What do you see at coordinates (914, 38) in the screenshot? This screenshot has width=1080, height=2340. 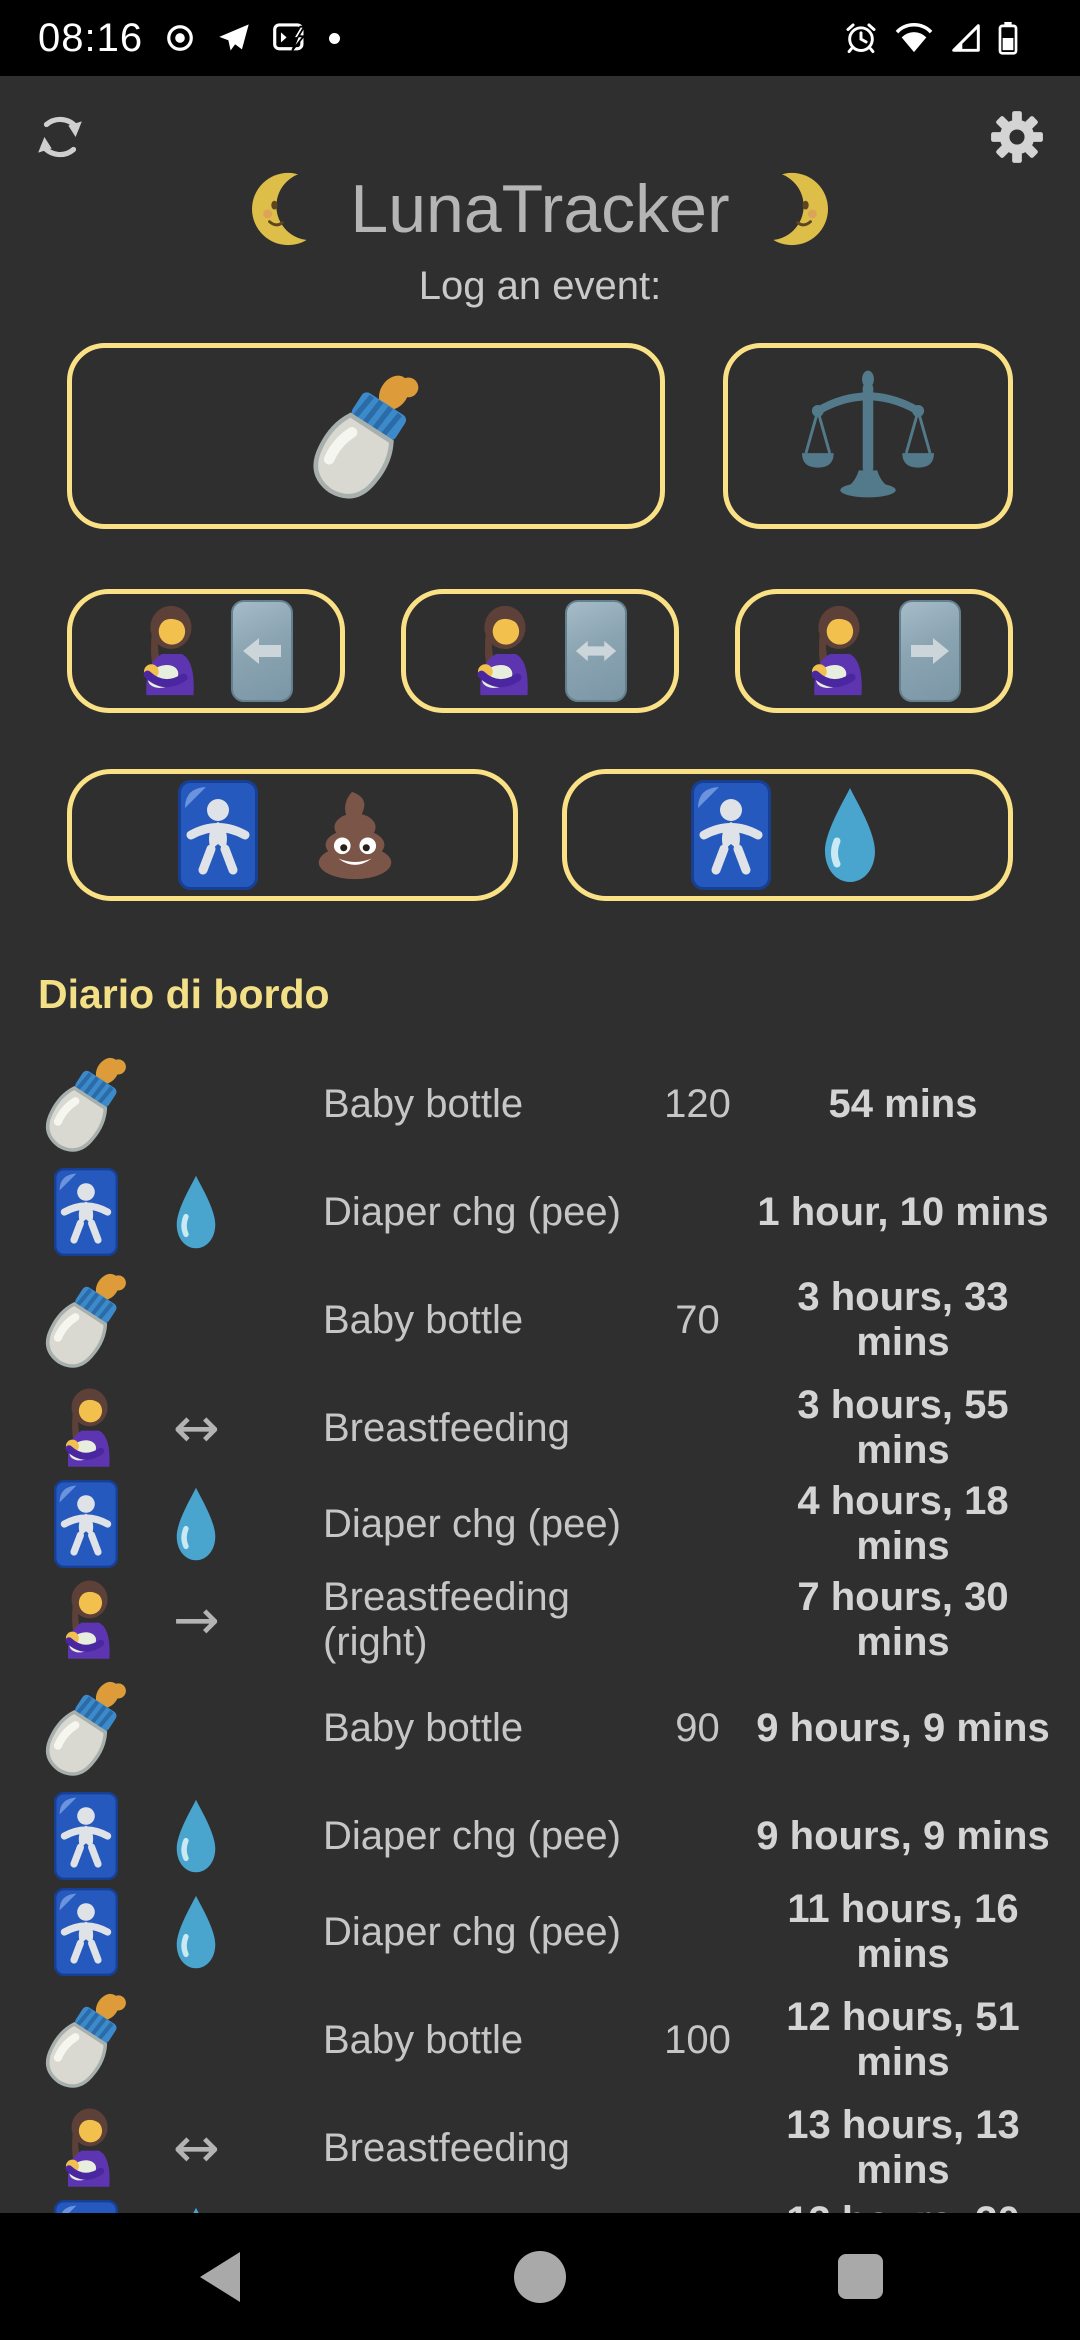 I see `wifi-icon` at bounding box center [914, 38].